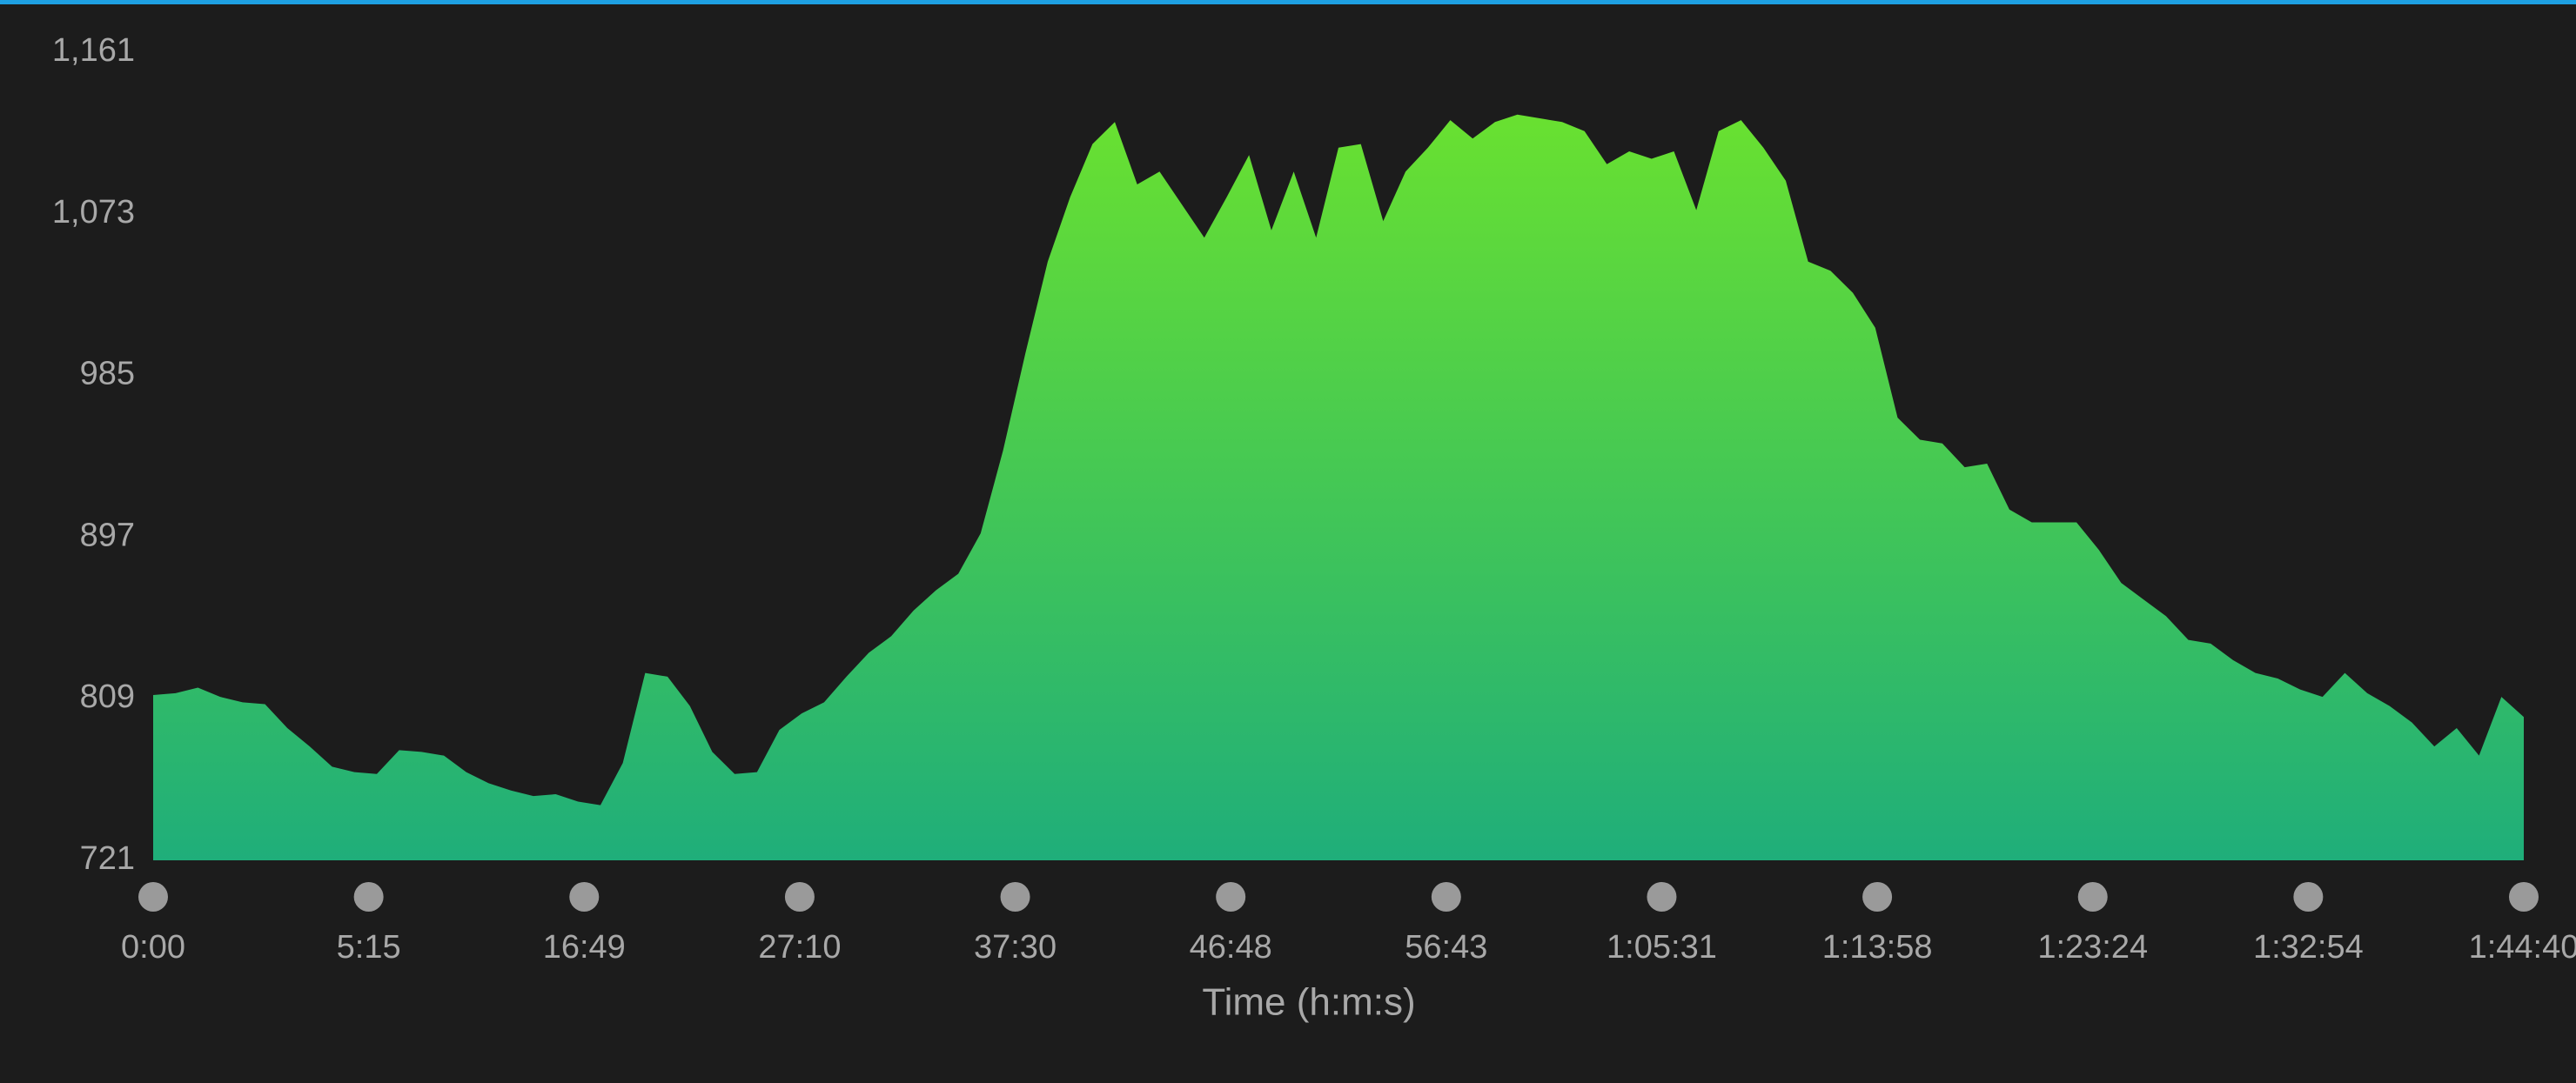  I want to click on x-tick-label: 27:10, so click(799, 947).